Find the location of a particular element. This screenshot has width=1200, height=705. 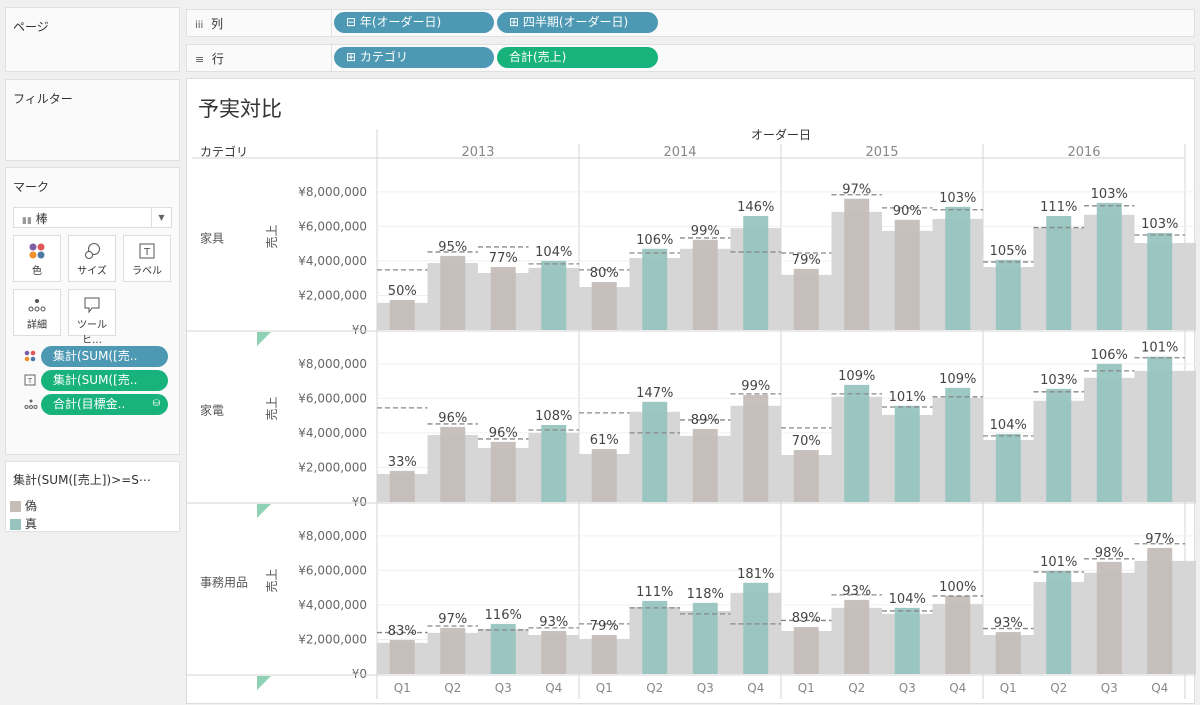

data-label: 108% is located at coordinates (553, 416).